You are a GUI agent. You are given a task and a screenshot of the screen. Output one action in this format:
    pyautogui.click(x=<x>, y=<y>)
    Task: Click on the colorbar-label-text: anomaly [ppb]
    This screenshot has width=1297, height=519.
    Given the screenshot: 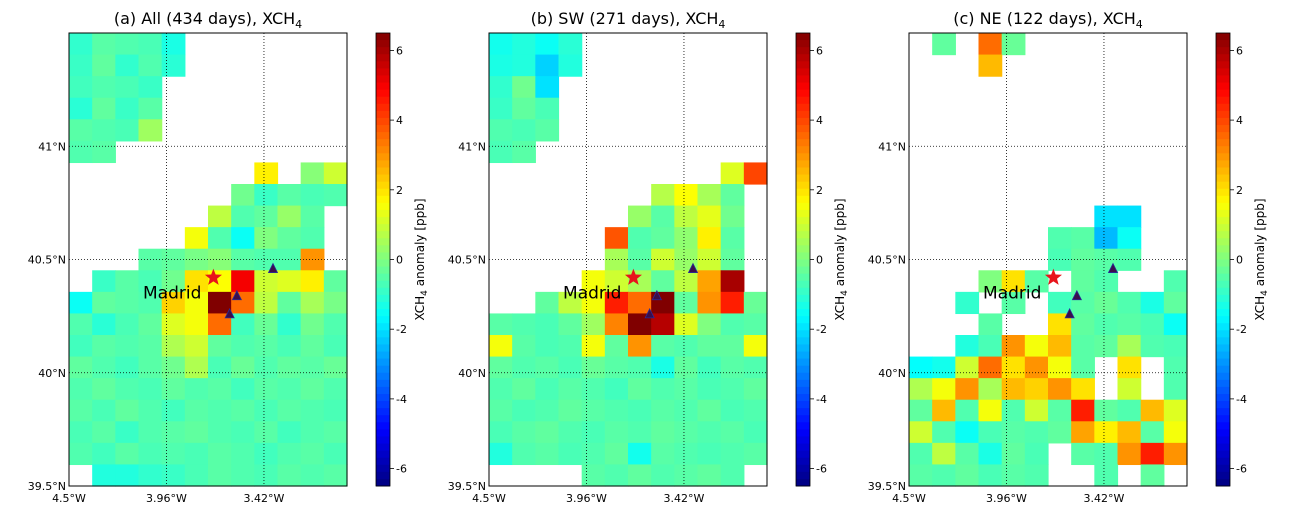 What is the action you would take?
    pyautogui.click(x=840, y=244)
    